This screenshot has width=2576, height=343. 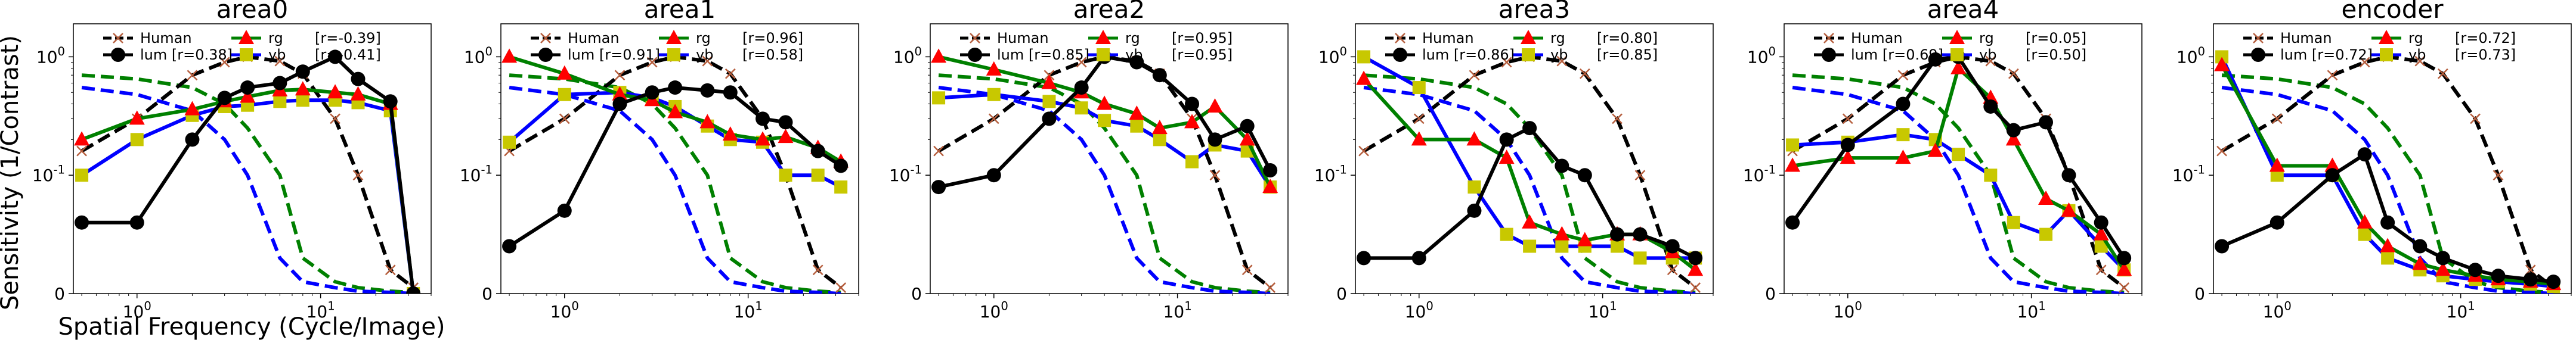 What do you see at coordinates (1897, 55) in the screenshot?
I see `legend-label-lum: lum [r=0.69]` at bounding box center [1897, 55].